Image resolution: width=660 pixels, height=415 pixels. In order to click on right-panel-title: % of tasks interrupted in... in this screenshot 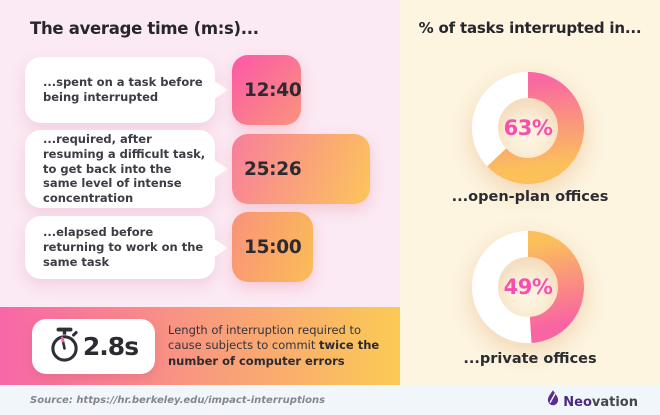, I will do `click(530, 28)`.